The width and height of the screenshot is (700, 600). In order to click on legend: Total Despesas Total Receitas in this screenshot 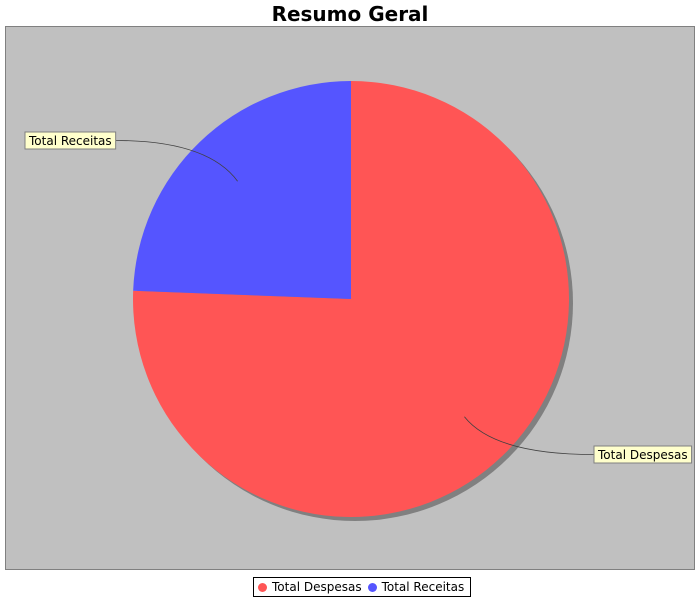, I will do `click(362, 587)`.